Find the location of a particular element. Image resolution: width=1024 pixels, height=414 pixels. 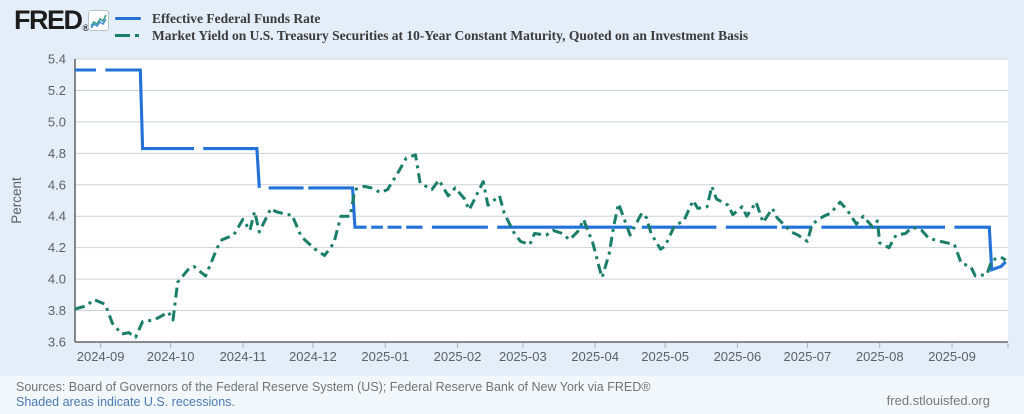

svg-text: 2025-06 is located at coordinates (738, 356).